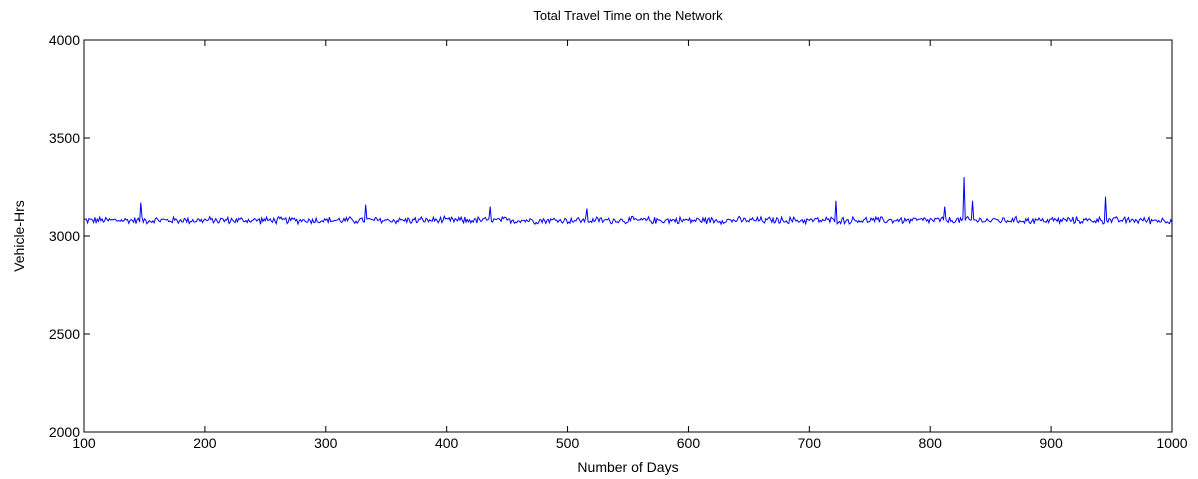 This screenshot has height=479, width=1198. What do you see at coordinates (931, 443) in the screenshot?
I see `x-tick-label: 800` at bounding box center [931, 443].